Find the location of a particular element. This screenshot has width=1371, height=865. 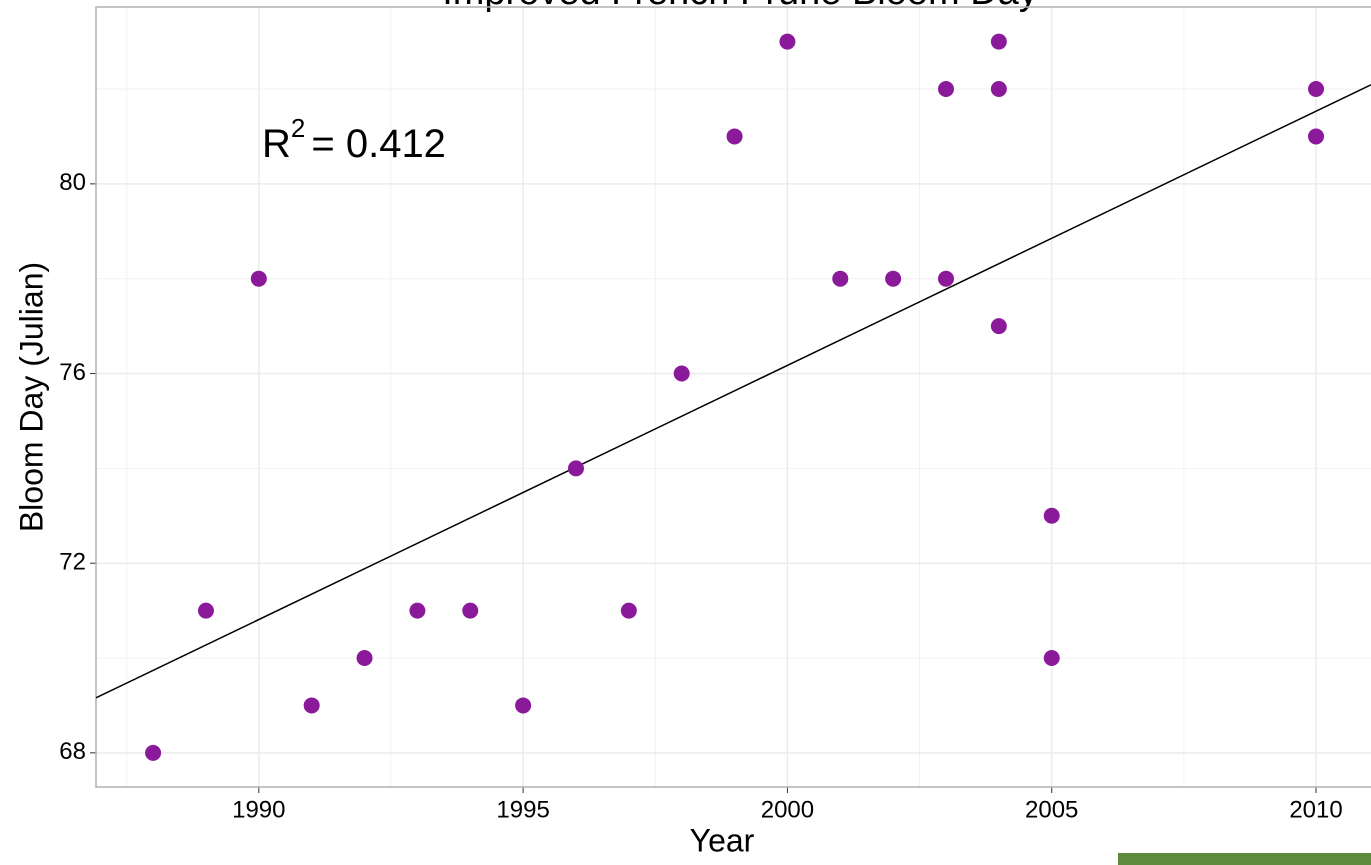

x-tick-label: 1990 is located at coordinates (258, 809).